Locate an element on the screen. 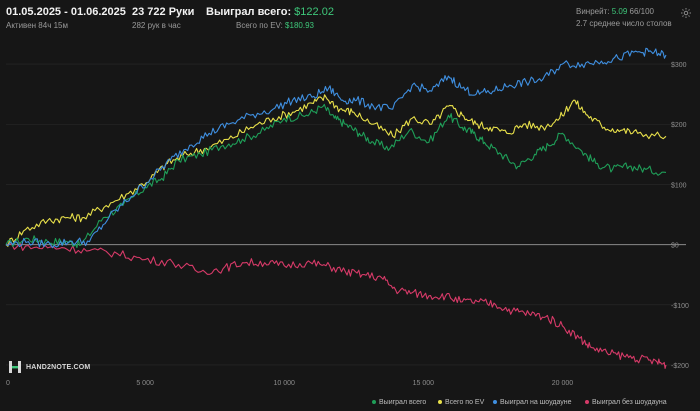 The width and height of the screenshot is (700, 411). won-total-label: Выиграл всего: is located at coordinates (249, 12).